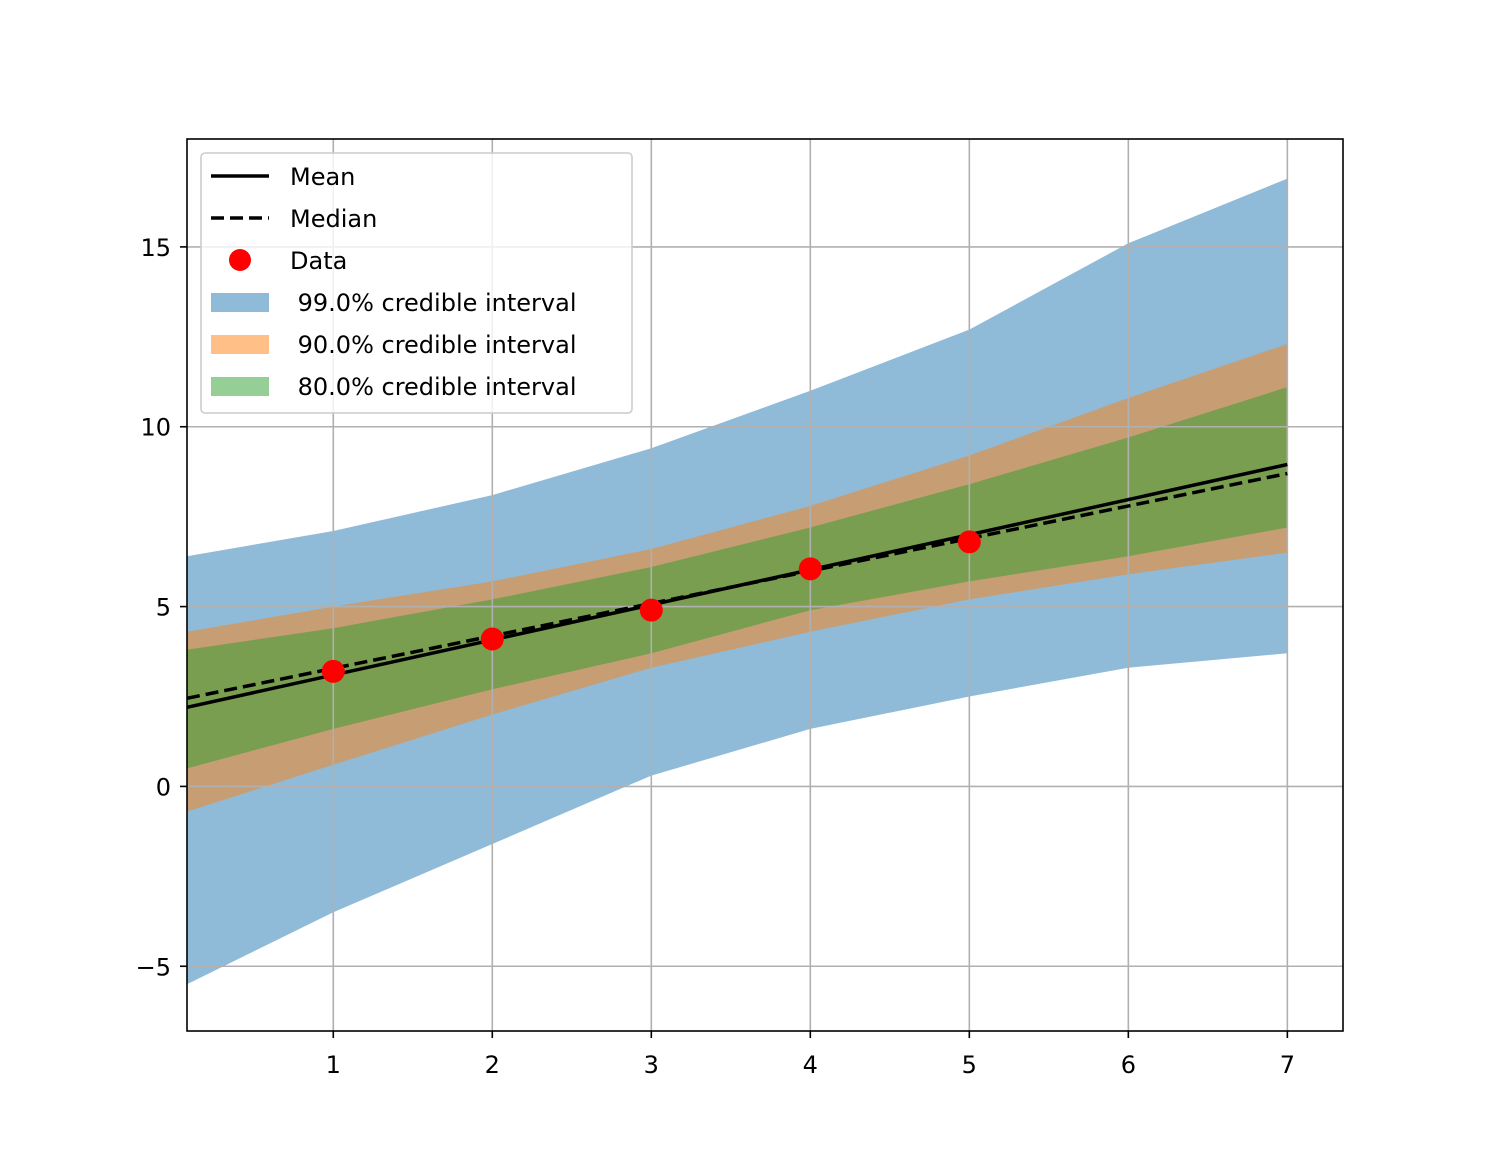 The image size is (1492, 1164). What do you see at coordinates (433, 345) in the screenshot?
I see `legend-ci90-label: 90.0% credible interval` at bounding box center [433, 345].